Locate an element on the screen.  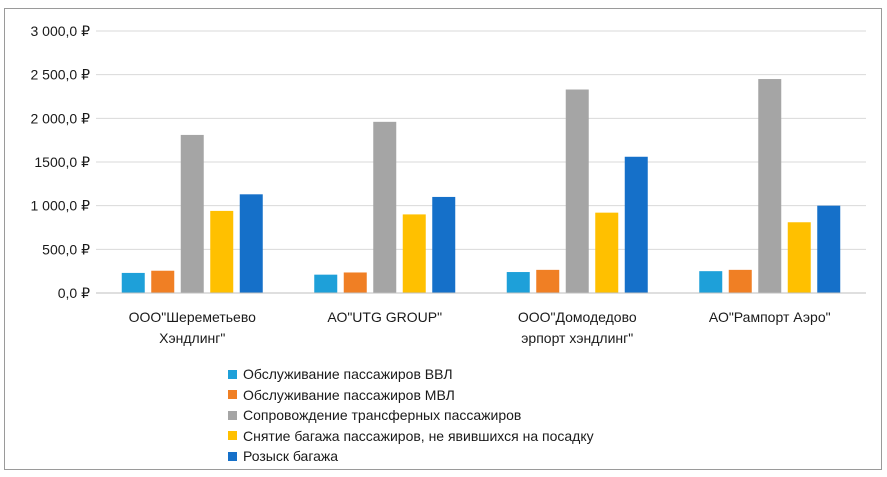
category-label: ООО"Домодедово is located at coordinates (577, 317).